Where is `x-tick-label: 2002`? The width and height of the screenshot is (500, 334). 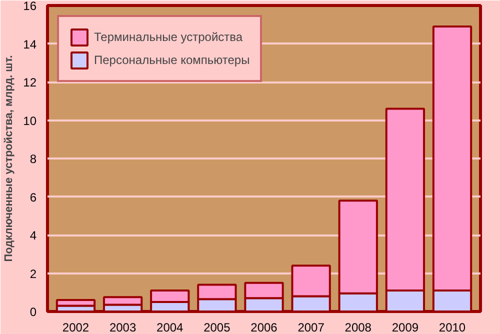
x-tick-label: 2002 is located at coordinates (76, 327).